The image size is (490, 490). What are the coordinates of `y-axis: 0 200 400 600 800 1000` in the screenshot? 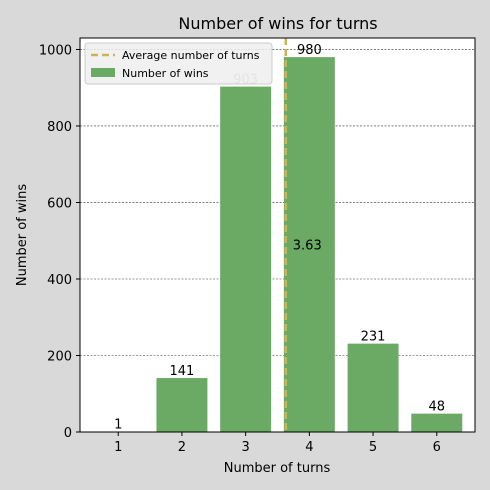 It's located at (59, 242).